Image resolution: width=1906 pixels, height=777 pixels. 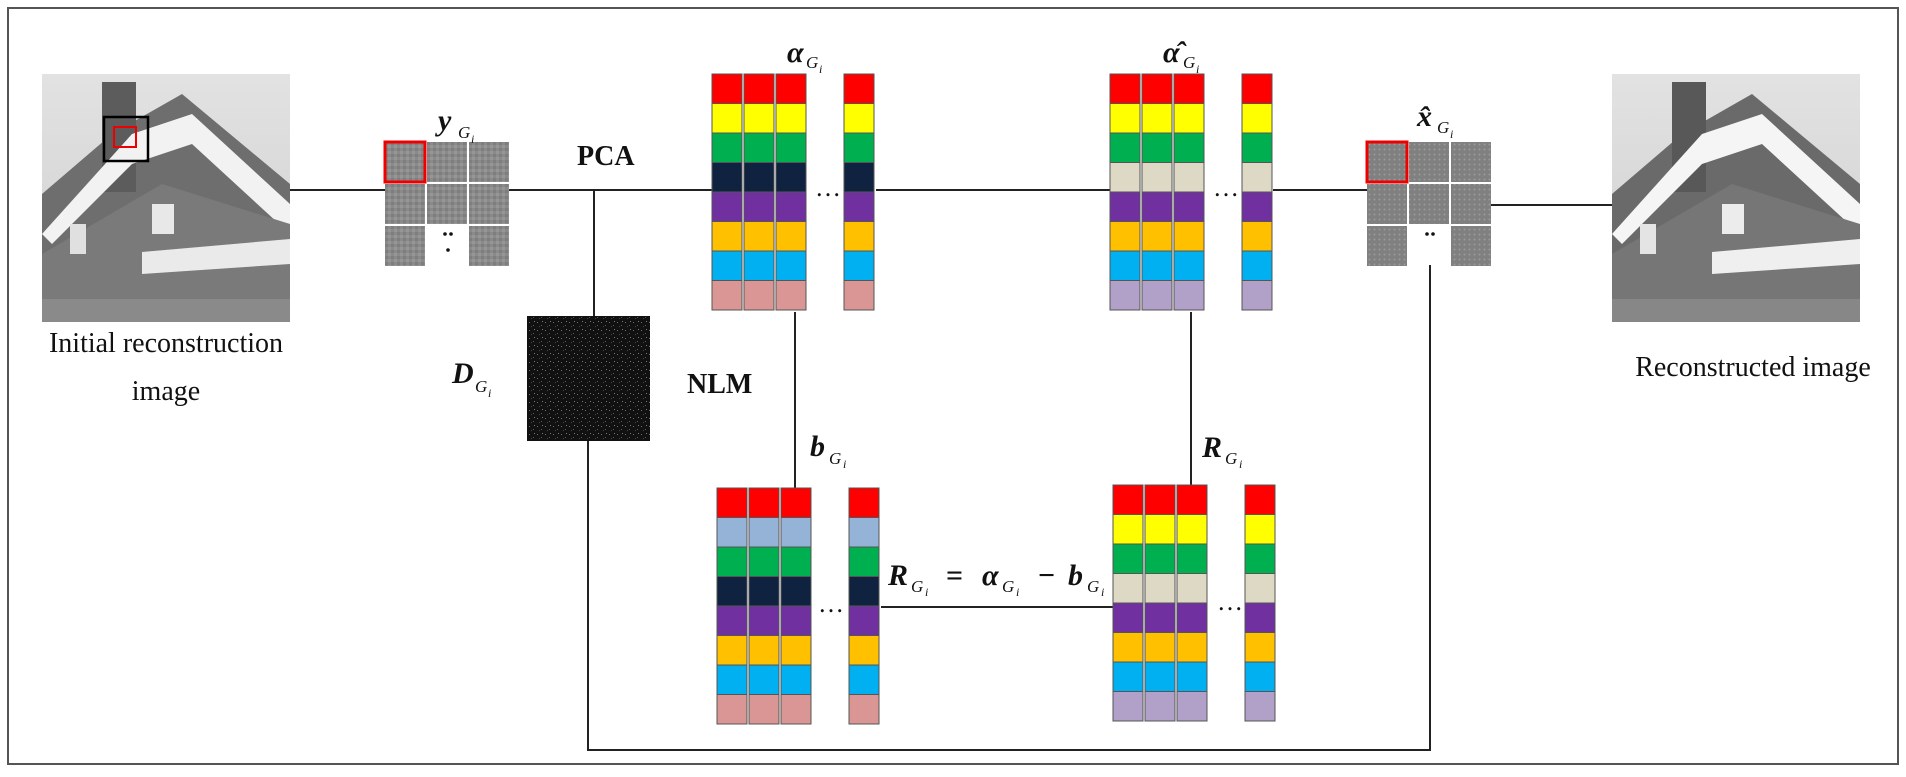 I want to click on equation-b: b, so click(x=1075, y=575).